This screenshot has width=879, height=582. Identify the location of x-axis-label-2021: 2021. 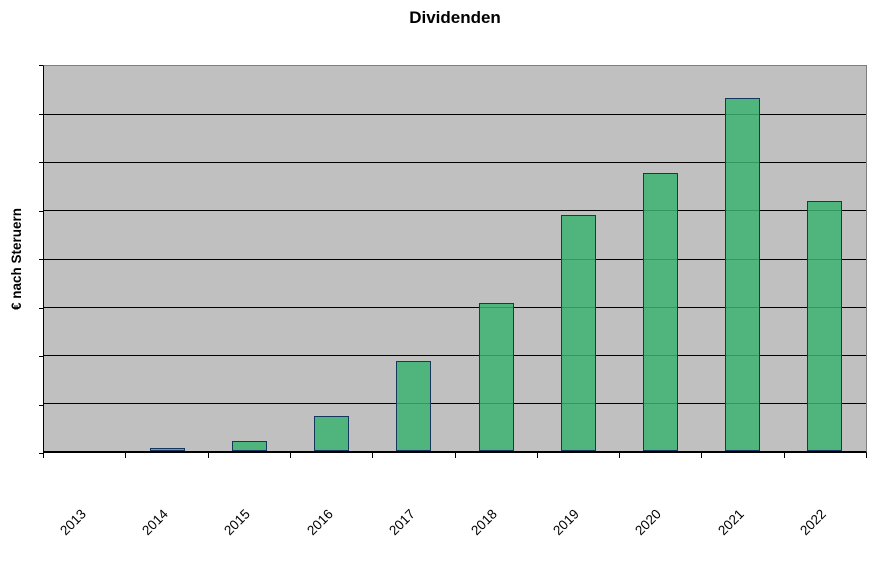
(731, 522).